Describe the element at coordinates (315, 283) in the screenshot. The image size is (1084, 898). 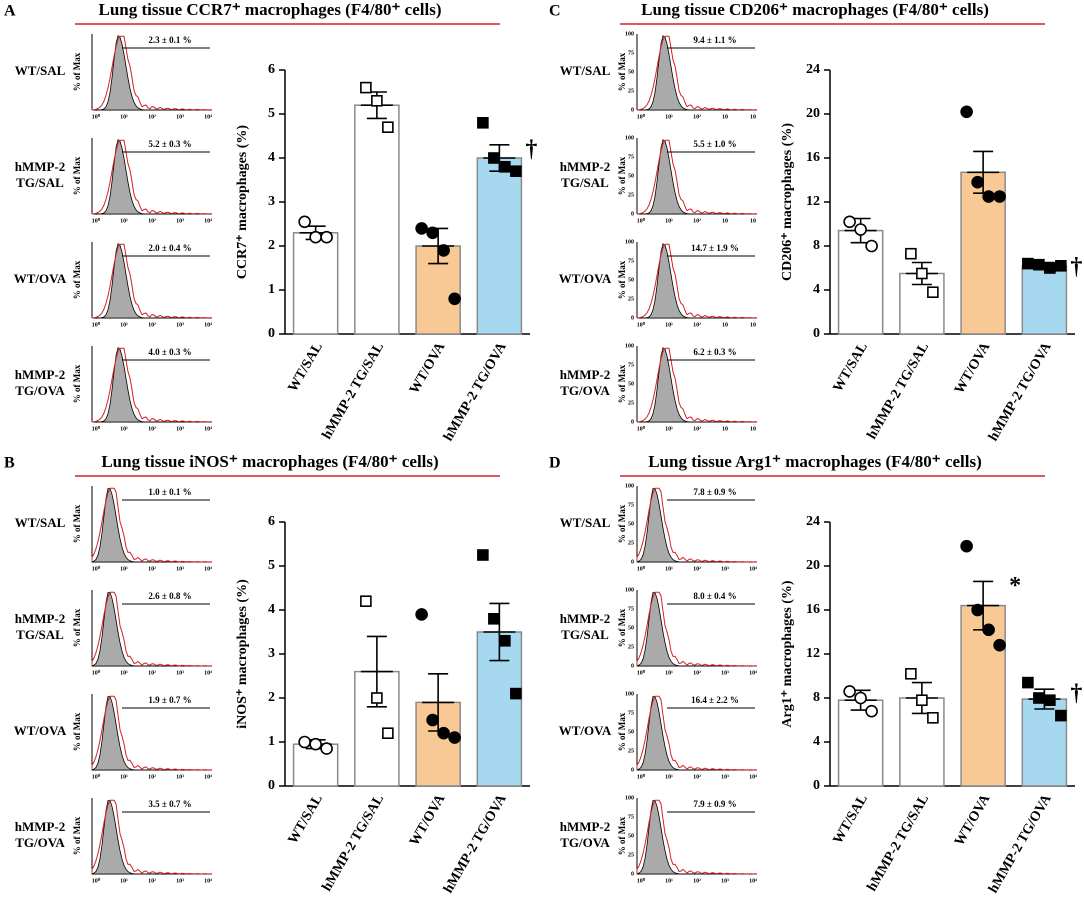
I see `bar` at that location.